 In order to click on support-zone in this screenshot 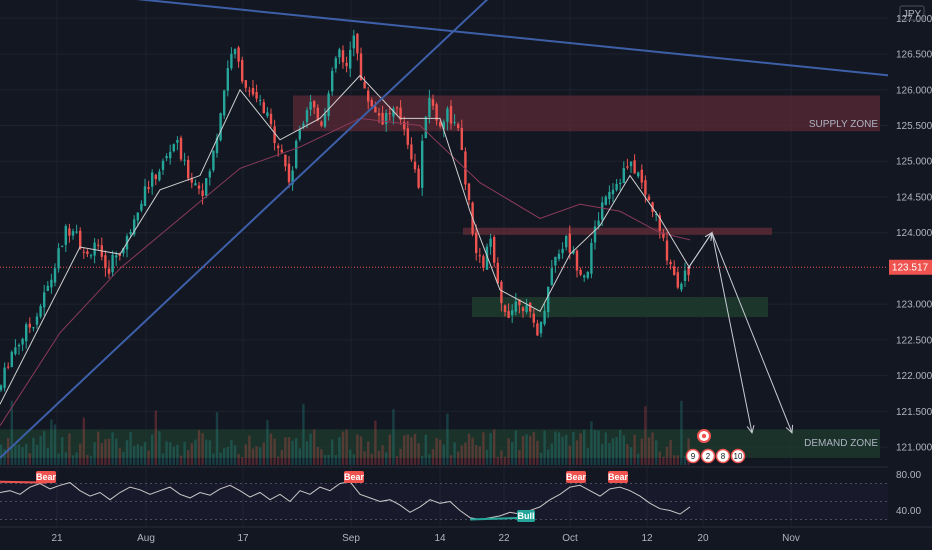, I will do `click(620, 307)`.